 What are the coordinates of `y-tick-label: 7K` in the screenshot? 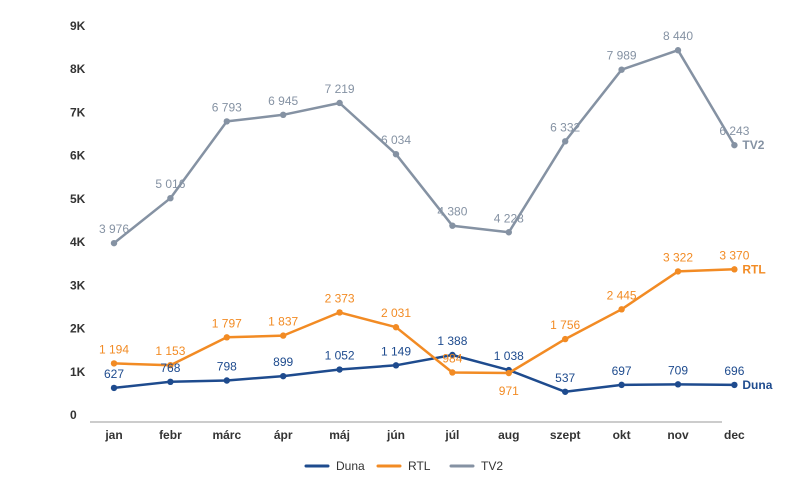 It's located at (78, 112).